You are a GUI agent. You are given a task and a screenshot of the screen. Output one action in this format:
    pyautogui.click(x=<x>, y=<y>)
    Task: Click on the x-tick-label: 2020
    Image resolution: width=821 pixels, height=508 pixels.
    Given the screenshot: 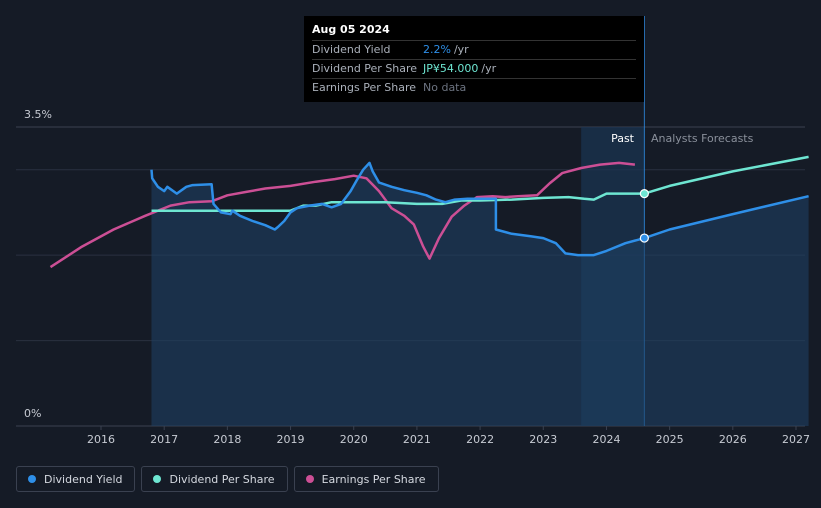 What is the action you would take?
    pyautogui.click(x=354, y=439)
    